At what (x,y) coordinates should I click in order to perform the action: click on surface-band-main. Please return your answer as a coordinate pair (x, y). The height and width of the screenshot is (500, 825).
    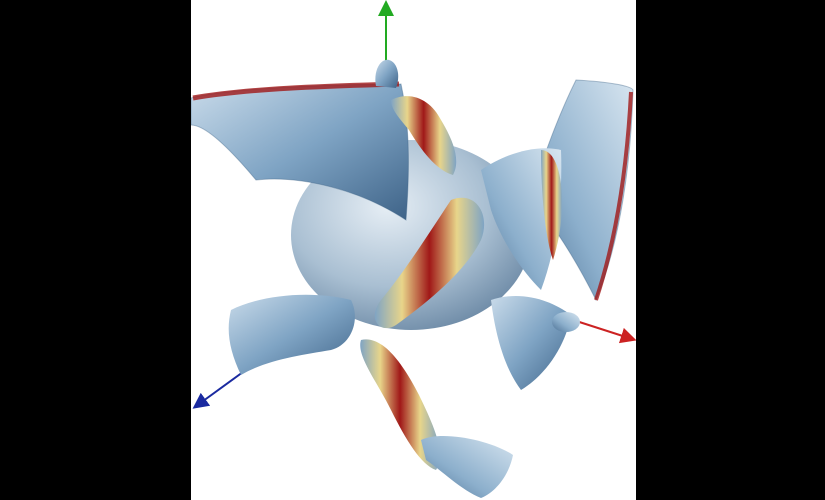
    Looking at the image, I should click on (429, 263).